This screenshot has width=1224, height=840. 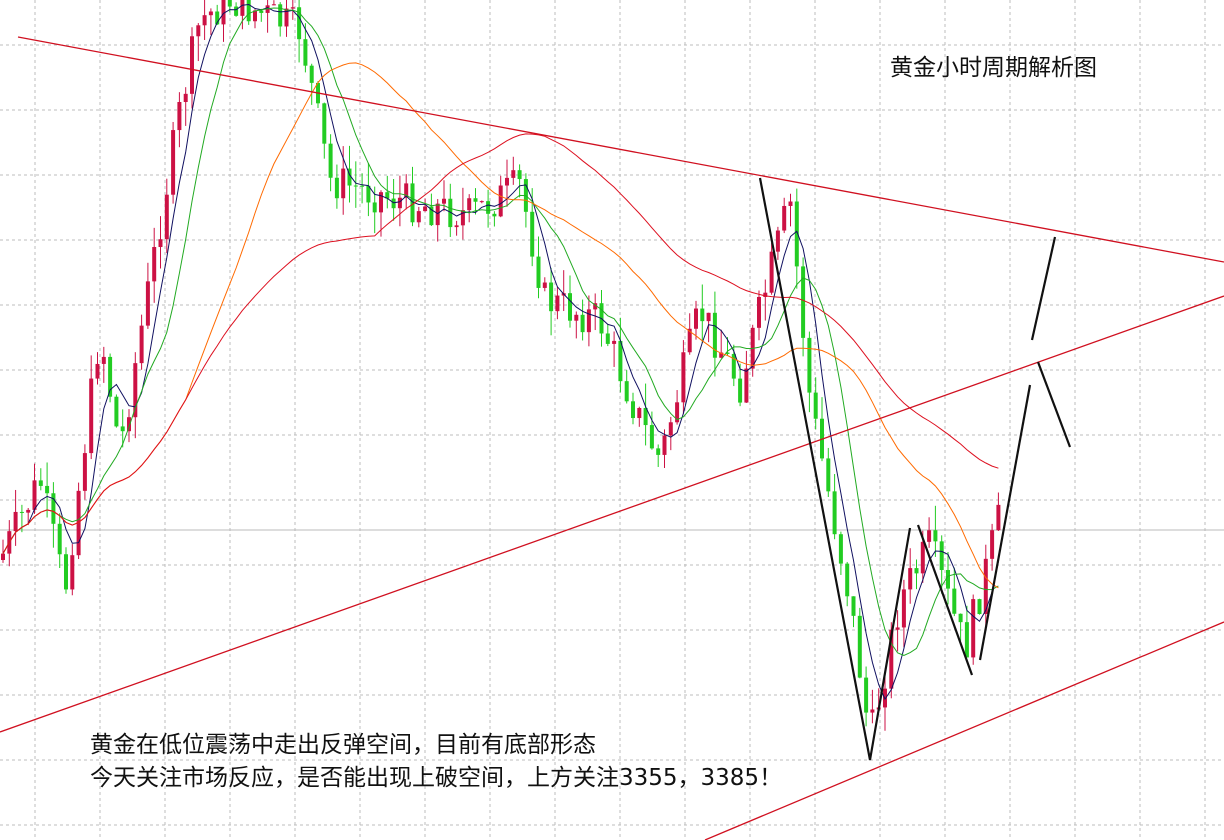 What do you see at coordinates (964, 730) in the screenshot?
I see `channel-line` at bounding box center [964, 730].